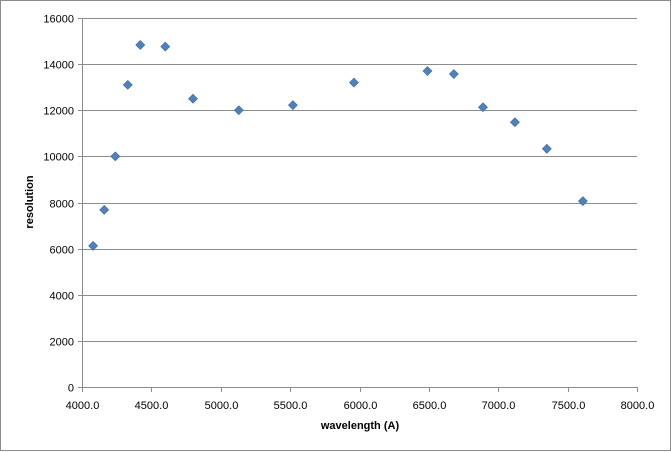  Describe the element at coordinates (58, 158) in the screenshot. I see `y-tick-label: 10000` at that location.